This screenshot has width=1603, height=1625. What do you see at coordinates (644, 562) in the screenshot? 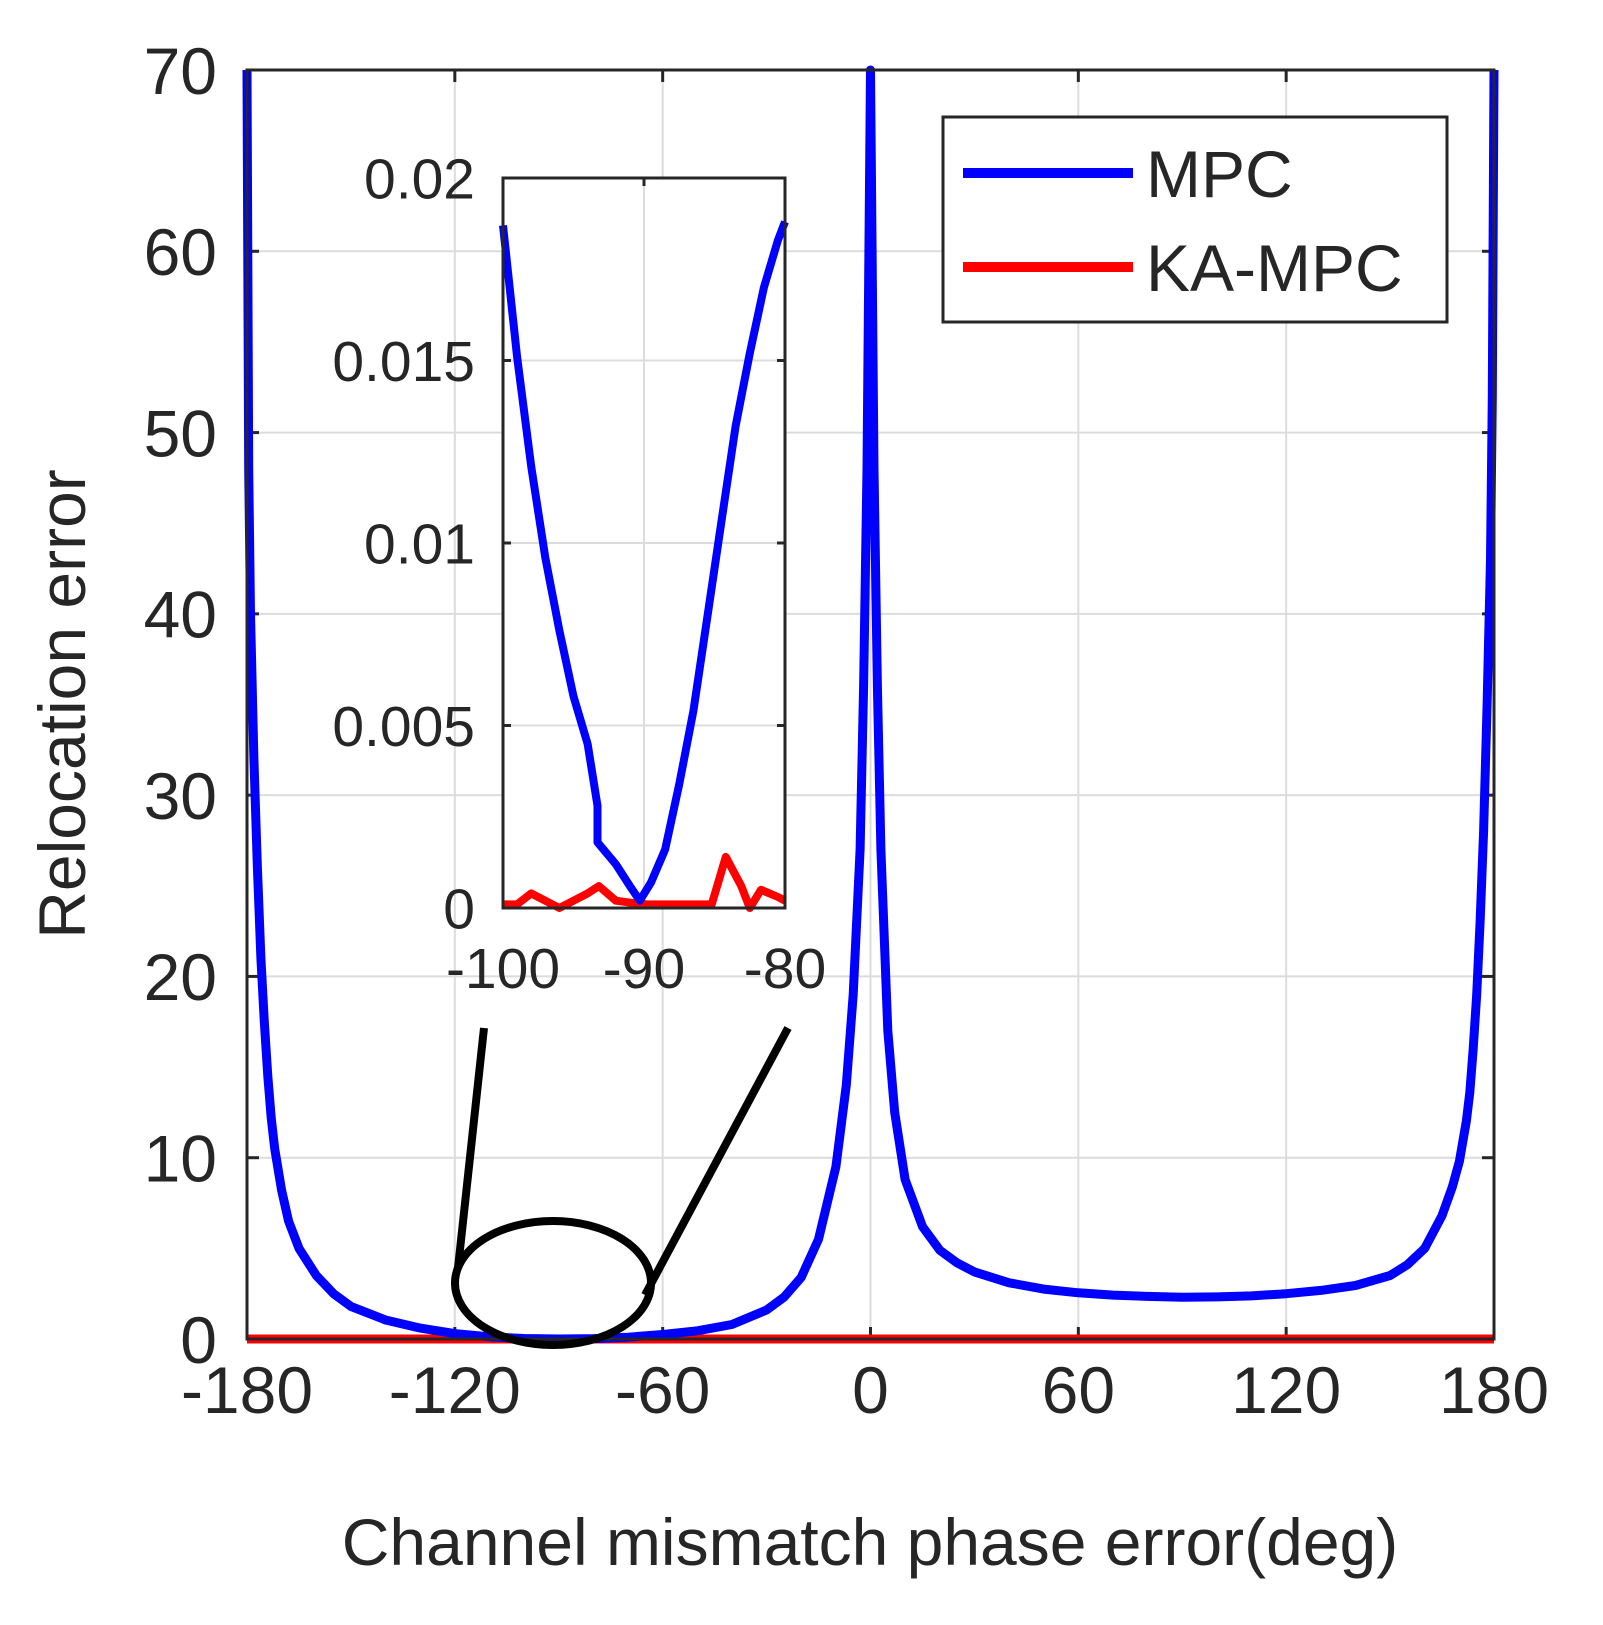
I see `series-line-mpc` at bounding box center [644, 562].